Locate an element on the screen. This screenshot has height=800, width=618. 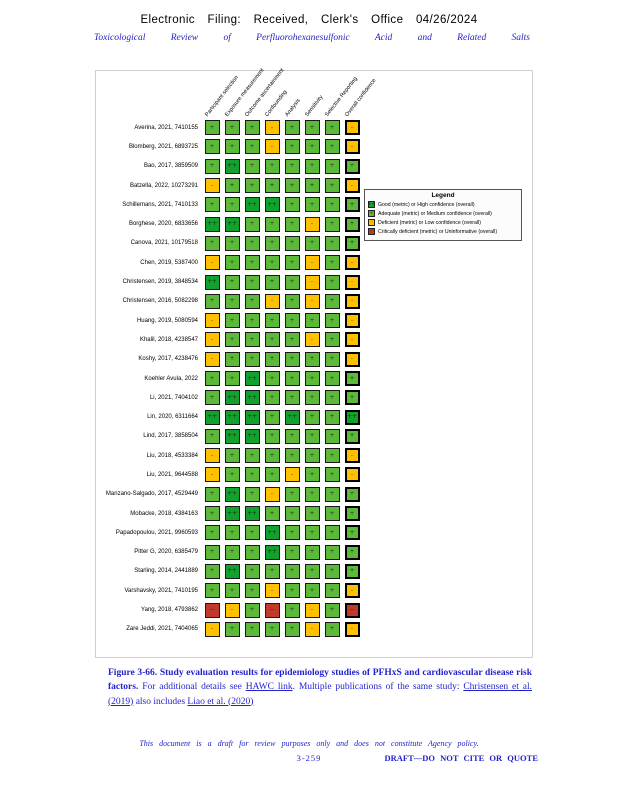
heatmap-row: Averina, 2021, 7410155 + + + - + + + - is located at coordinates (229, 127).